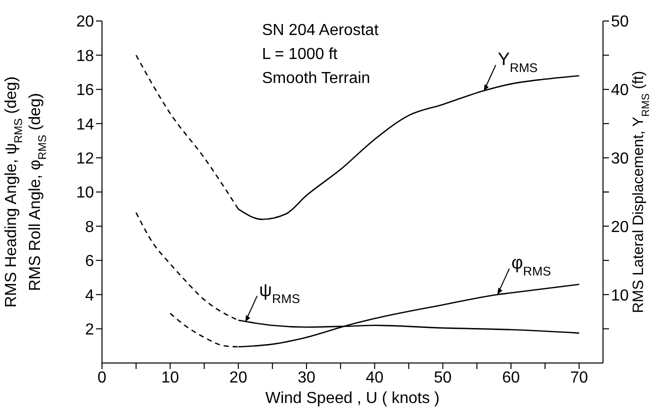  What do you see at coordinates (89, 295) in the screenshot?
I see `y-tick-label: 4` at bounding box center [89, 295].